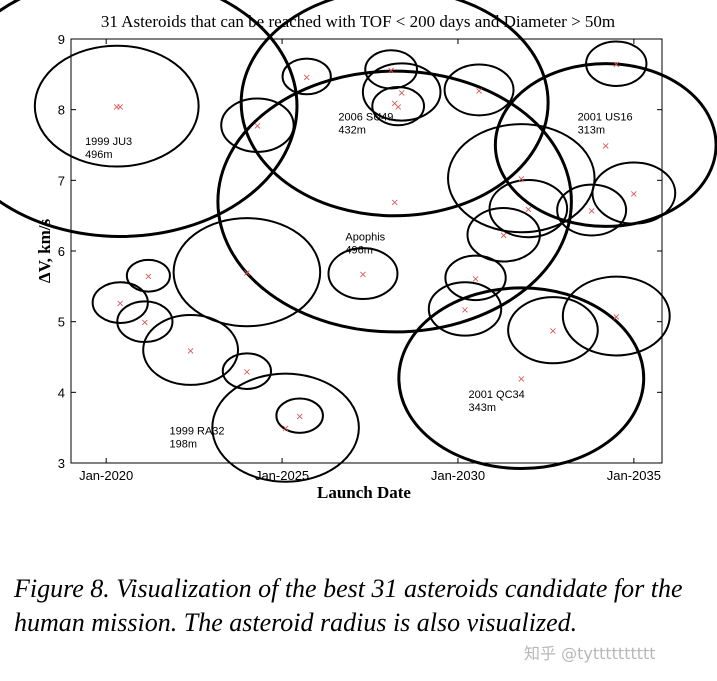 This screenshot has width=717, height=681. What do you see at coordinates (352, 130) in the screenshot?
I see `asteroid-diameter-label: 432m` at bounding box center [352, 130].